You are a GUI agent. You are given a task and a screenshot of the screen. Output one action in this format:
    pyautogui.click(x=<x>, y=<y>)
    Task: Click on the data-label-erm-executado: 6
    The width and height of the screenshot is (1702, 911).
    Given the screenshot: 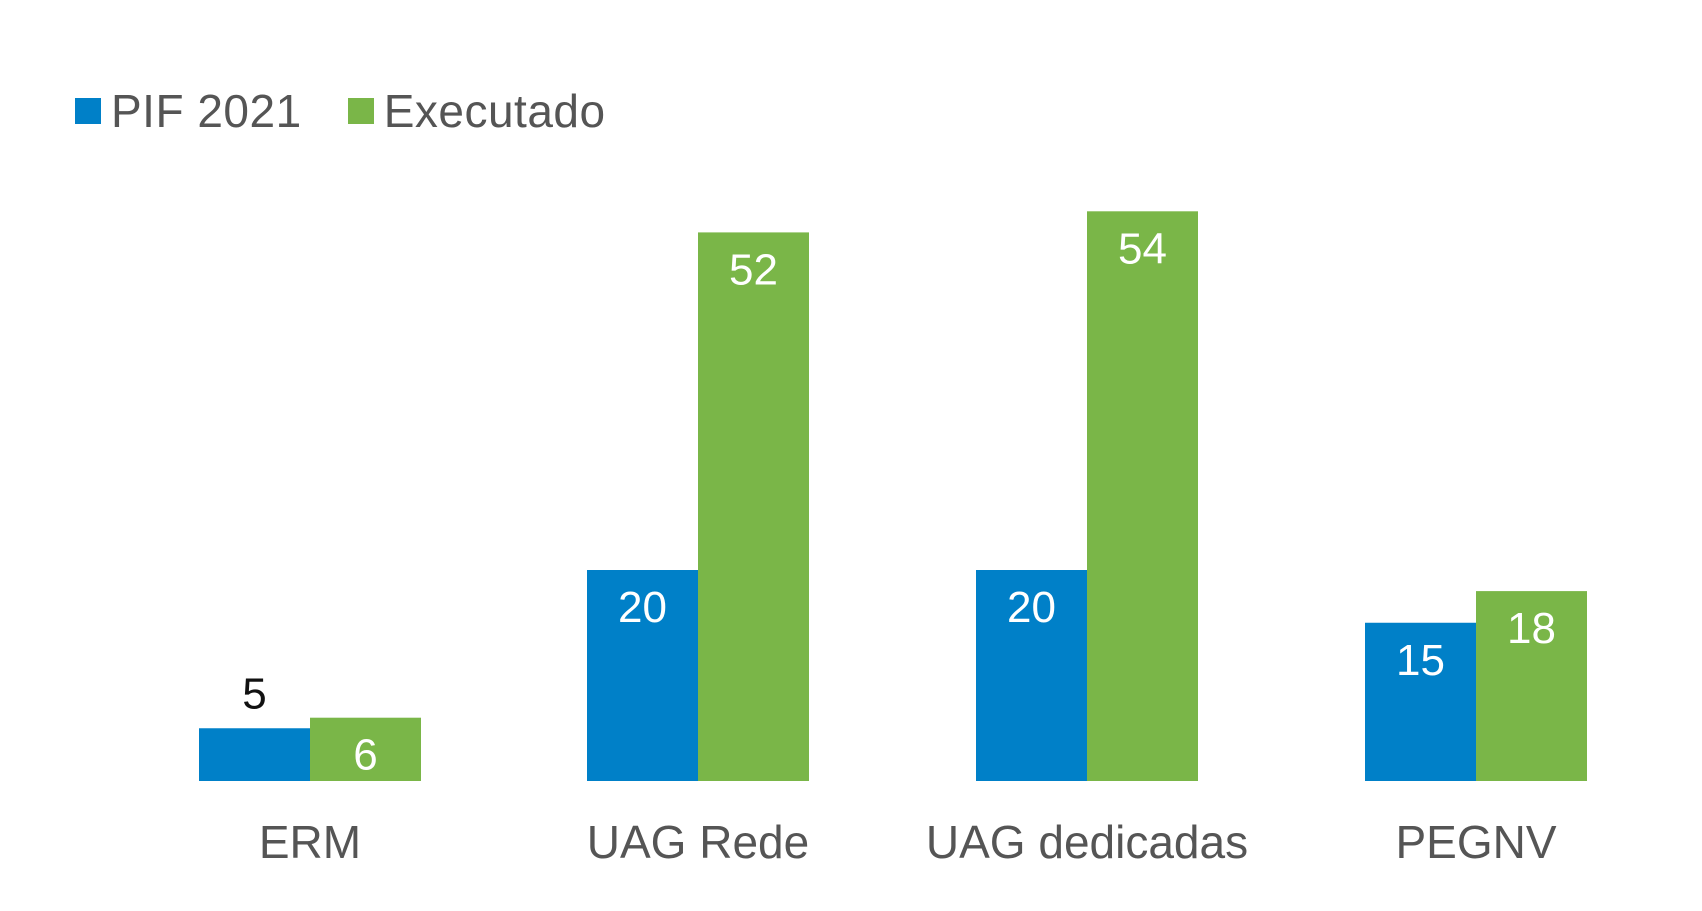 What is the action you would take?
    pyautogui.click(x=365, y=755)
    